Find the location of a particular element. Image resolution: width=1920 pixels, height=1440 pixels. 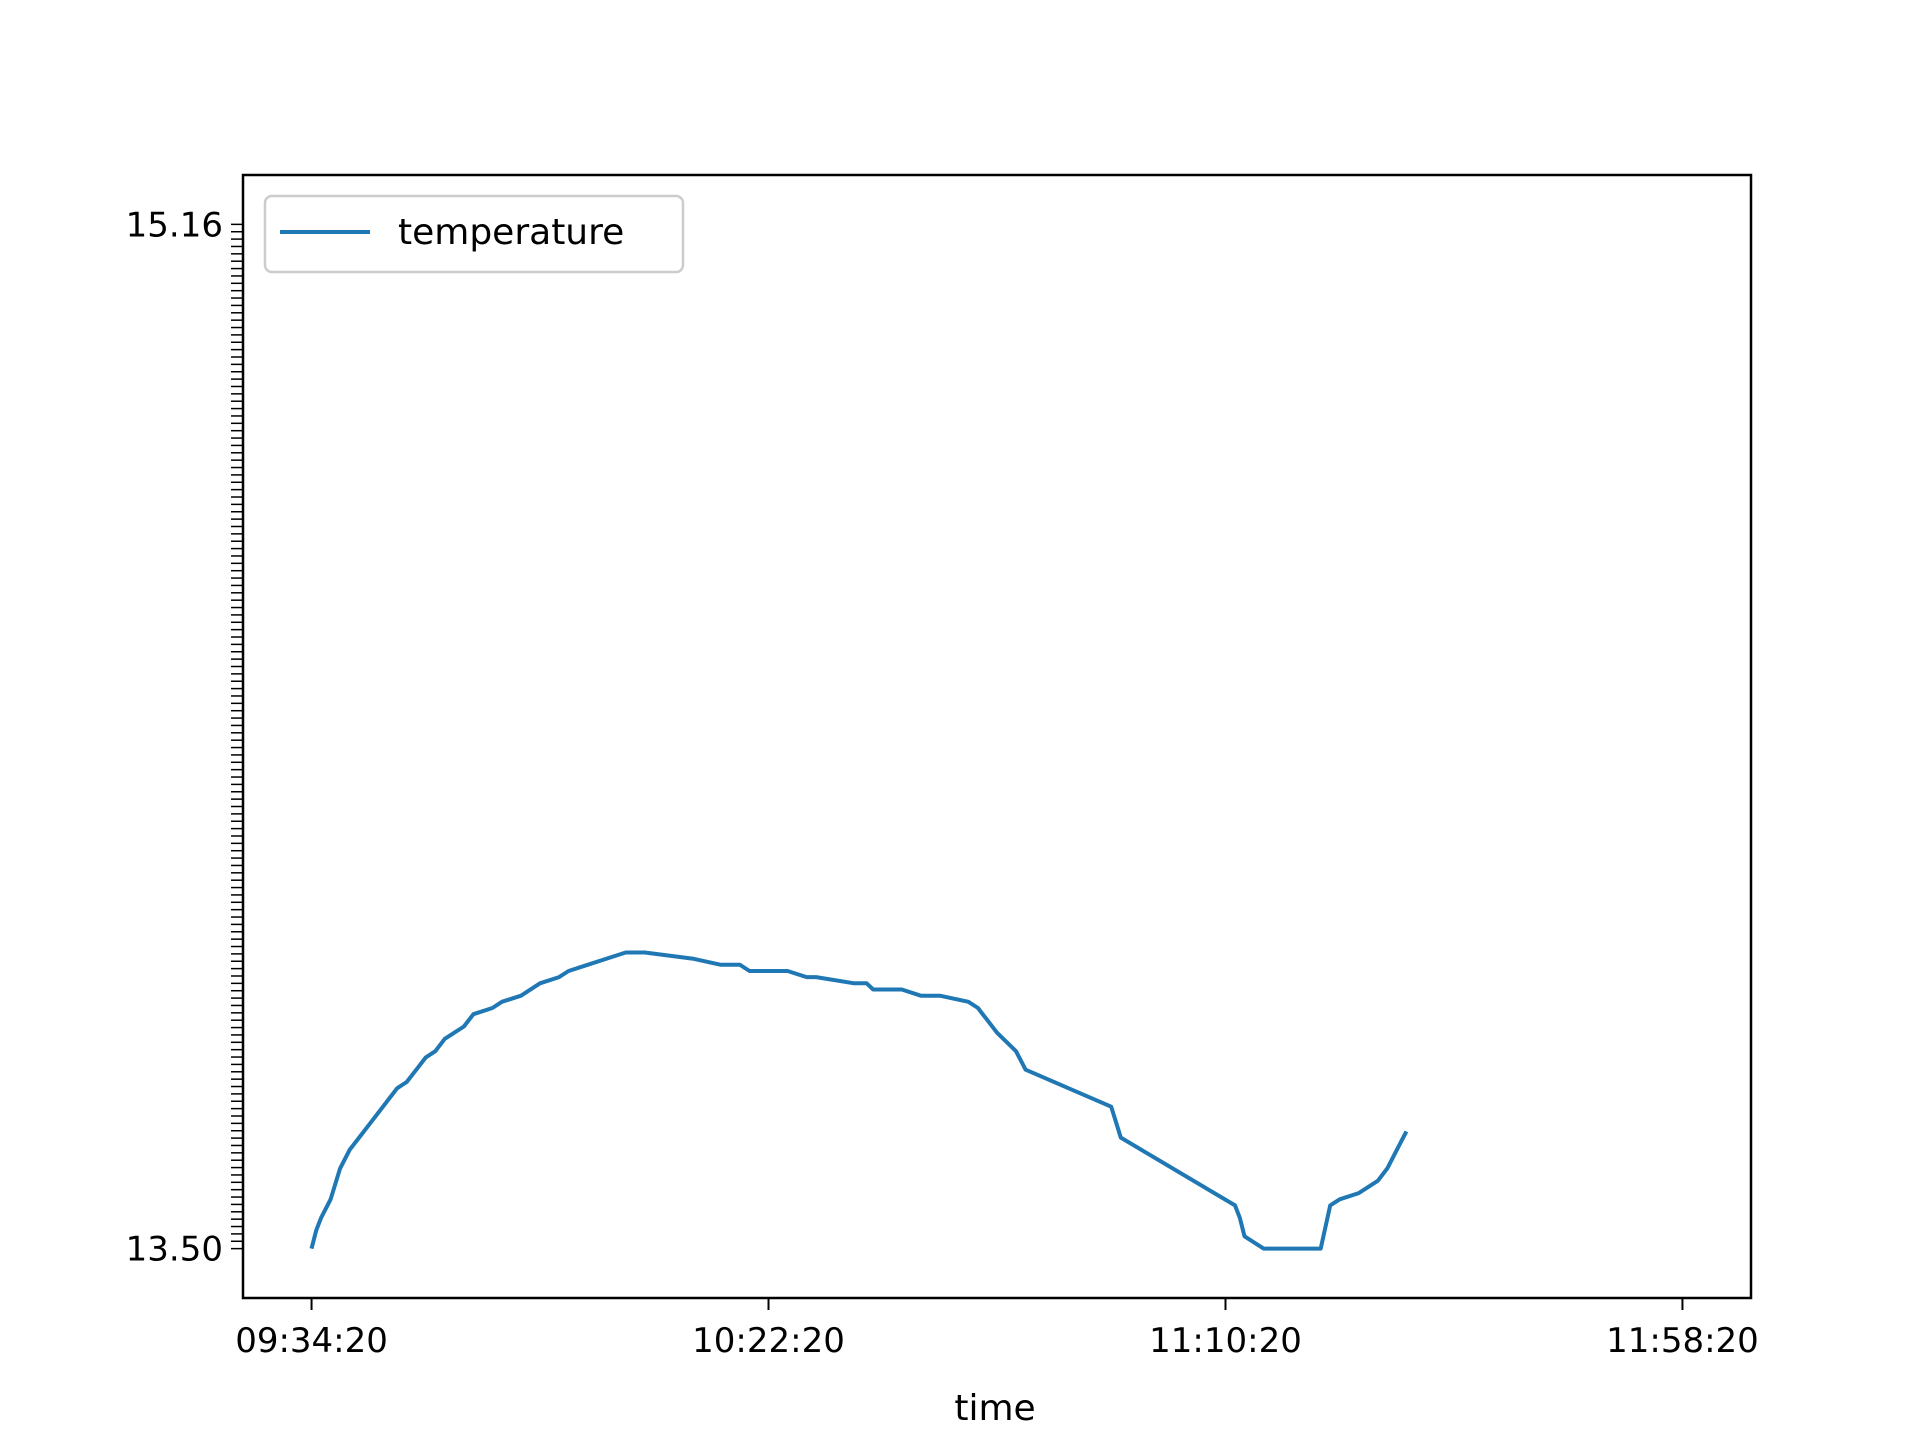

temperature-line-layer is located at coordinates (859, 1100).